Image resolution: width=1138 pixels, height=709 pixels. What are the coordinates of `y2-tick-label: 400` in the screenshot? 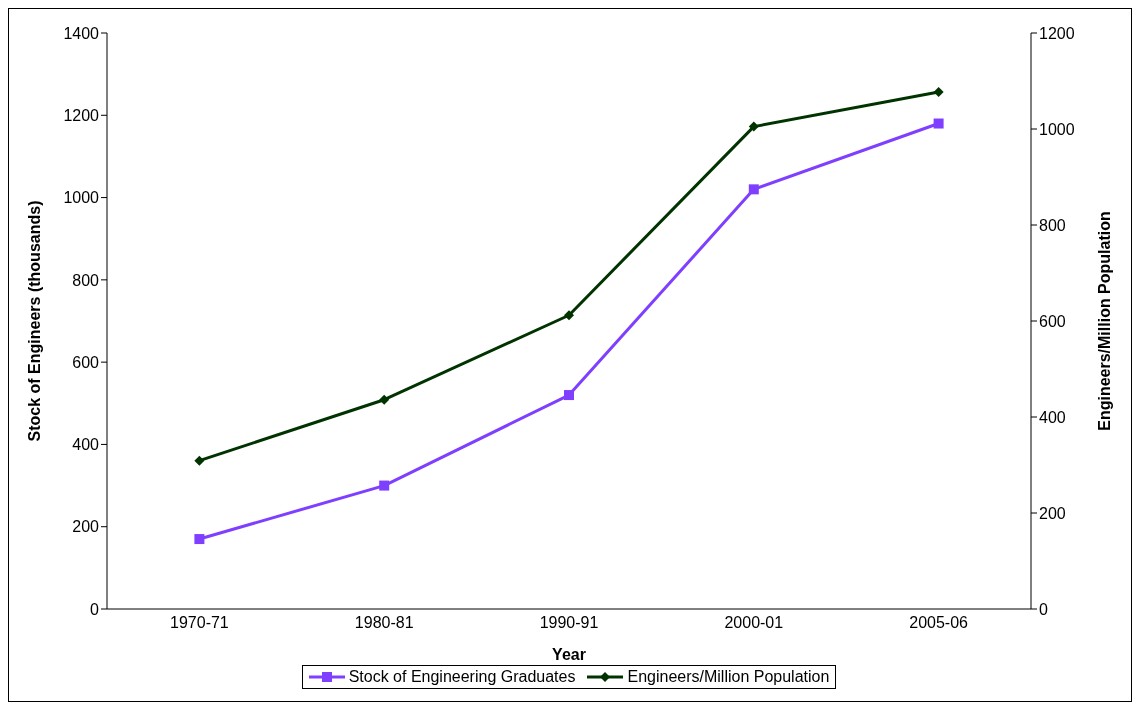 It's located at (1052, 417).